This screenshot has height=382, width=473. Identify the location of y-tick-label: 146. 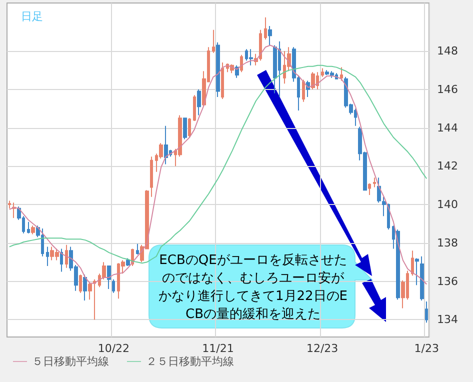
(447, 89).